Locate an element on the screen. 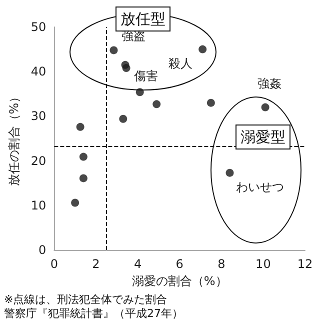  x-axis-title: 溺愛の割合（%） is located at coordinates (180, 281).